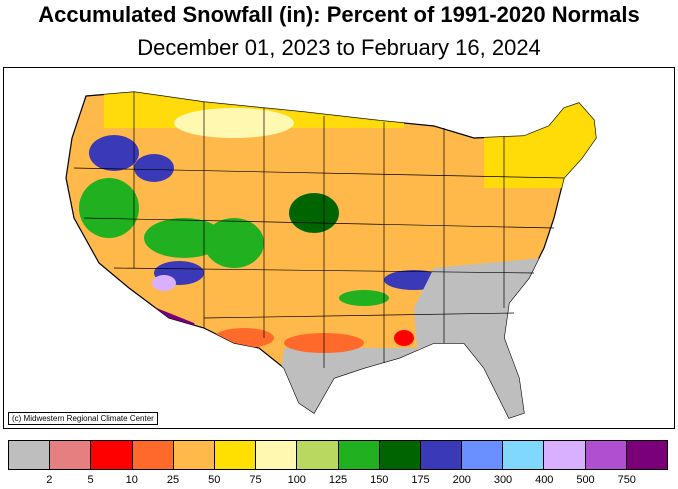  Describe the element at coordinates (585, 480) in the screenshot. I see `legend-label: 500` at that location.